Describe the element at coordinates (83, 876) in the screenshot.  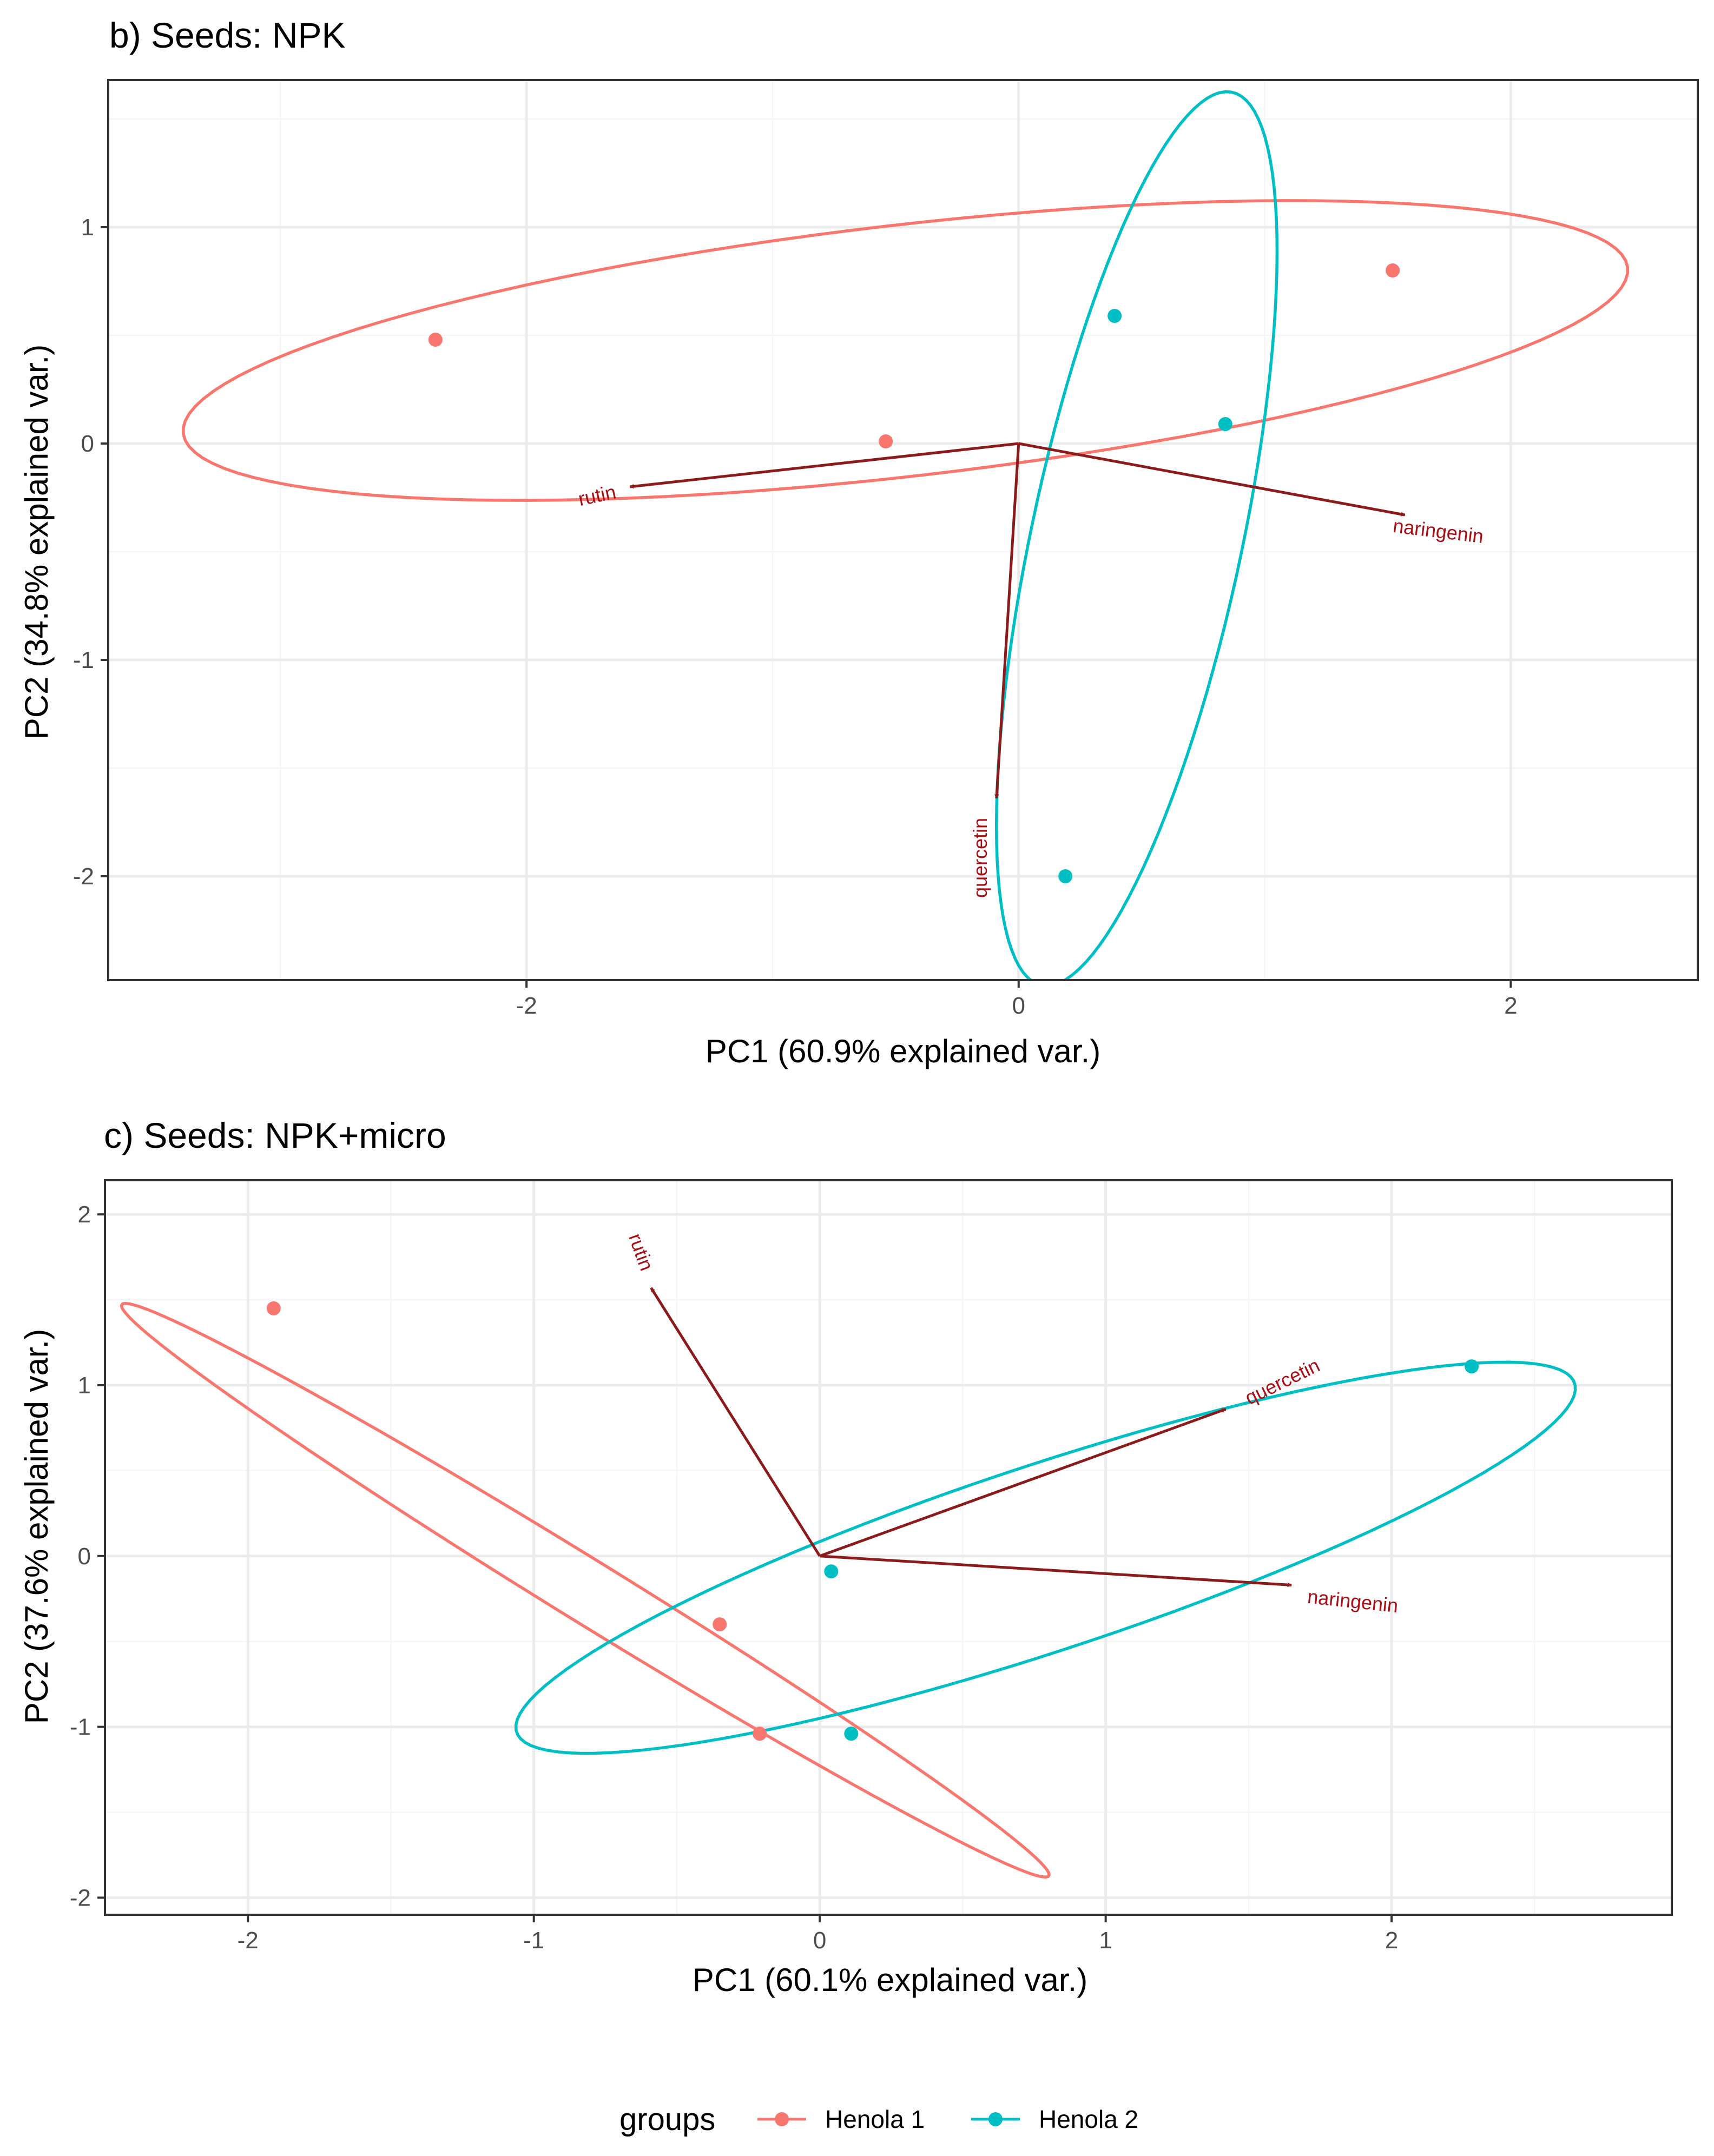
I see `panel-b-y-tick-label: -2` at that location.